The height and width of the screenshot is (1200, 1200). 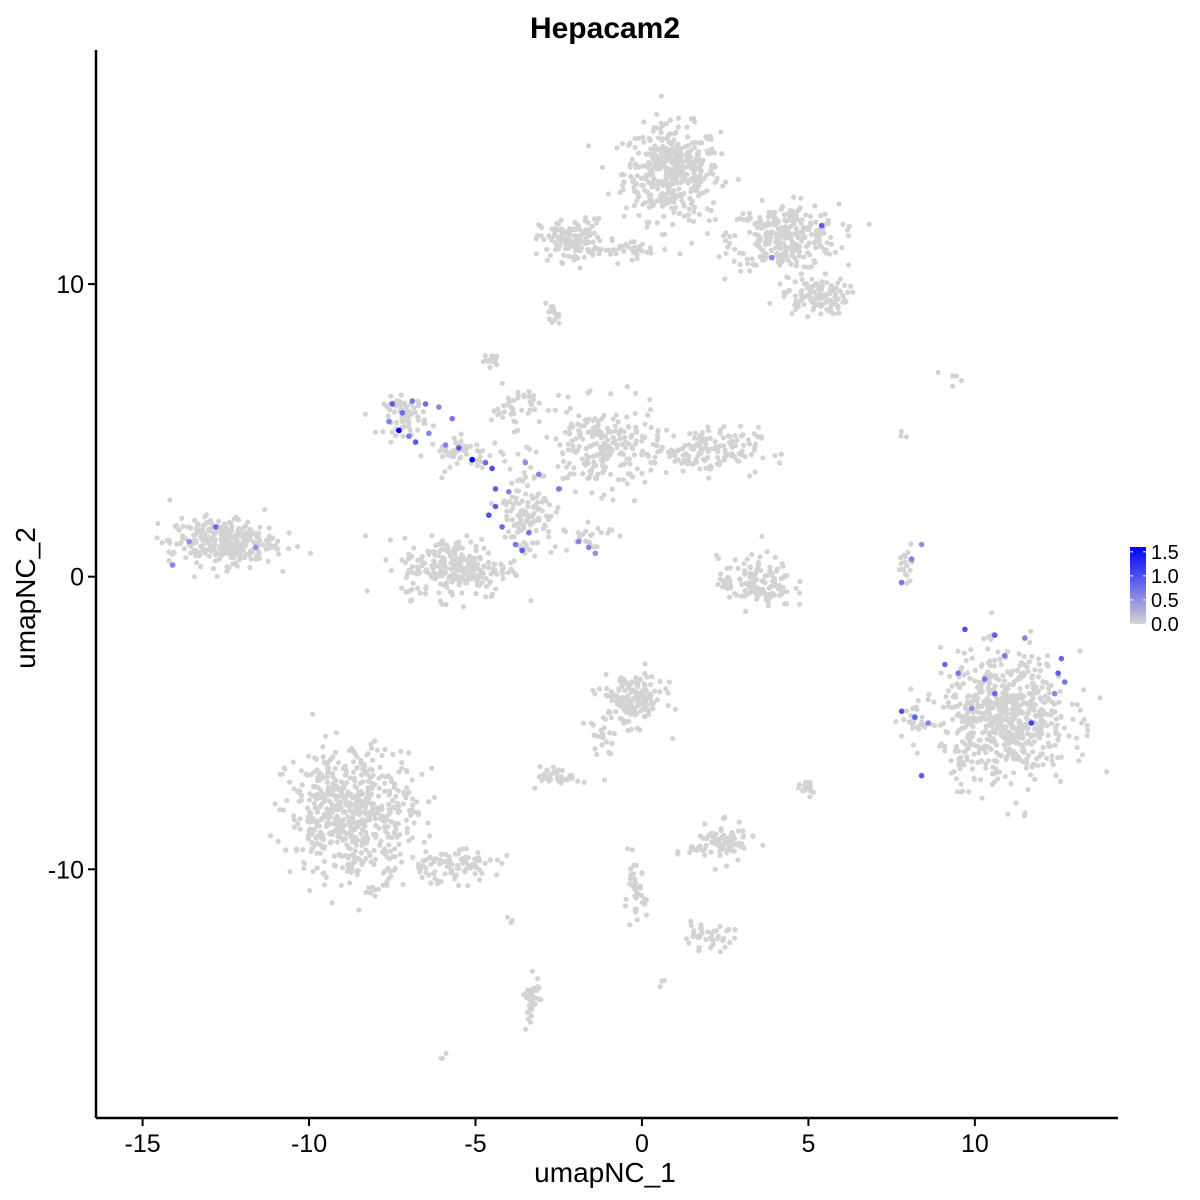 What do you see at coordinates (1165, 601) in the screenshot?
I see `legend-label: 0.5` at bounding box center [1165, 601].